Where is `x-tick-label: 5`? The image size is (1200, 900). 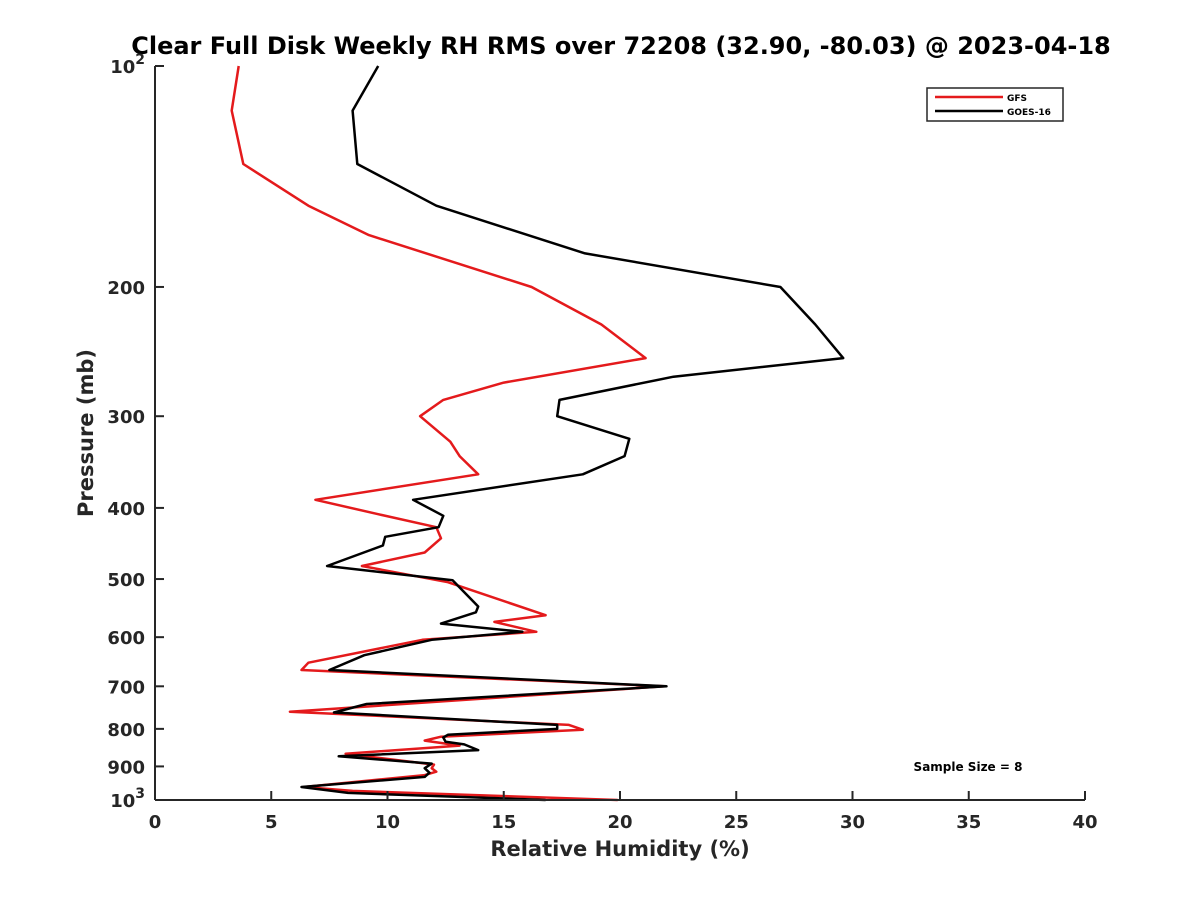 x-tick-label: 5 is located at coordinates (271, 822).